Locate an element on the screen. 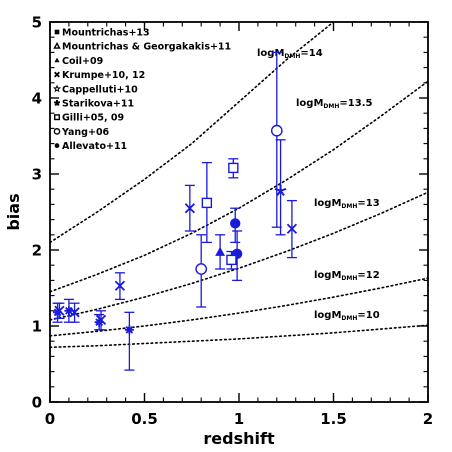  legend-label: Mountrichas+13 is located at coordinates (106, 33).